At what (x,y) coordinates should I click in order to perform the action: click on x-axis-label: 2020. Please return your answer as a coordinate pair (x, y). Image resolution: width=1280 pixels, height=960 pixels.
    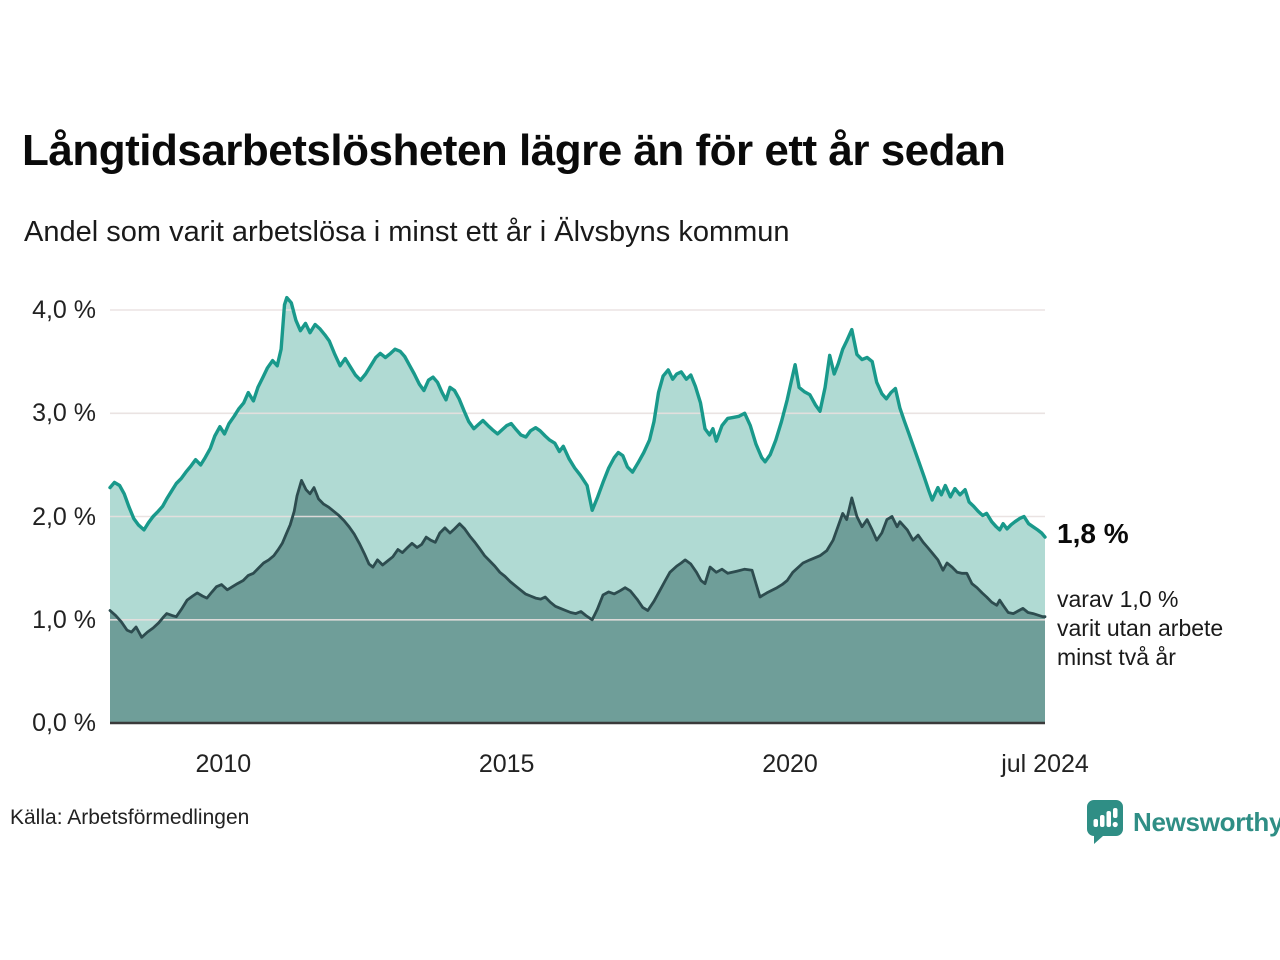
    Looking at the image, I should click on (790, 764).